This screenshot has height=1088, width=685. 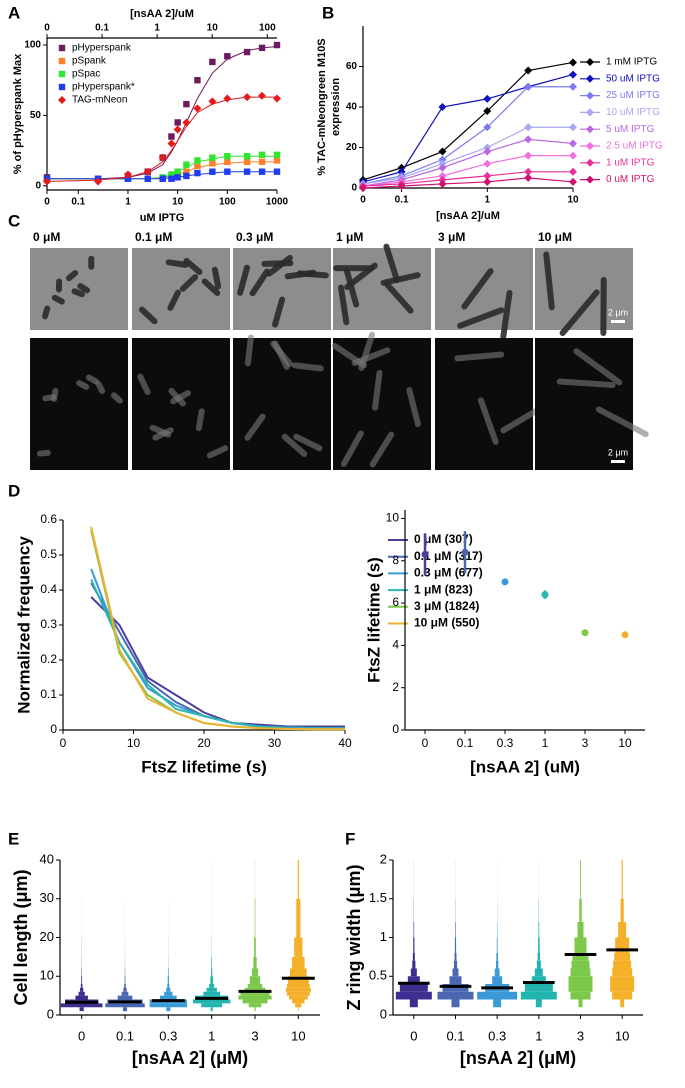 What do you see at coordinates (618, 452) in the screenshot?
I see `scale-bar-label: 2 μm` at bounding box center [618, 452].